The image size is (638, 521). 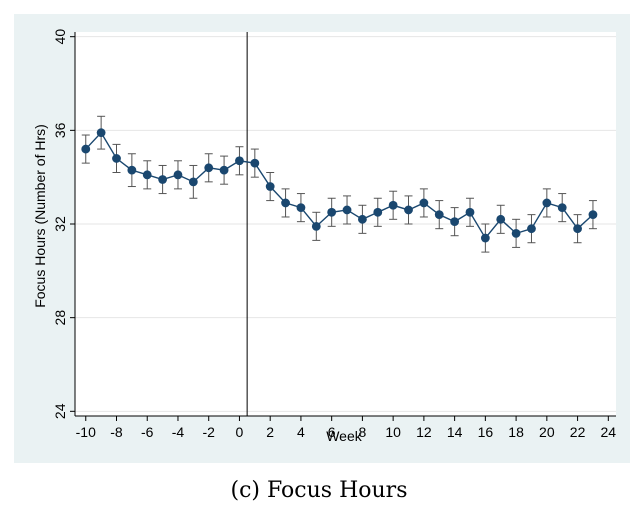 What do you see at coordinates (455, 432) in the screenshot?
I see `x-tick-label: 14` at bounding box center [455, 432].